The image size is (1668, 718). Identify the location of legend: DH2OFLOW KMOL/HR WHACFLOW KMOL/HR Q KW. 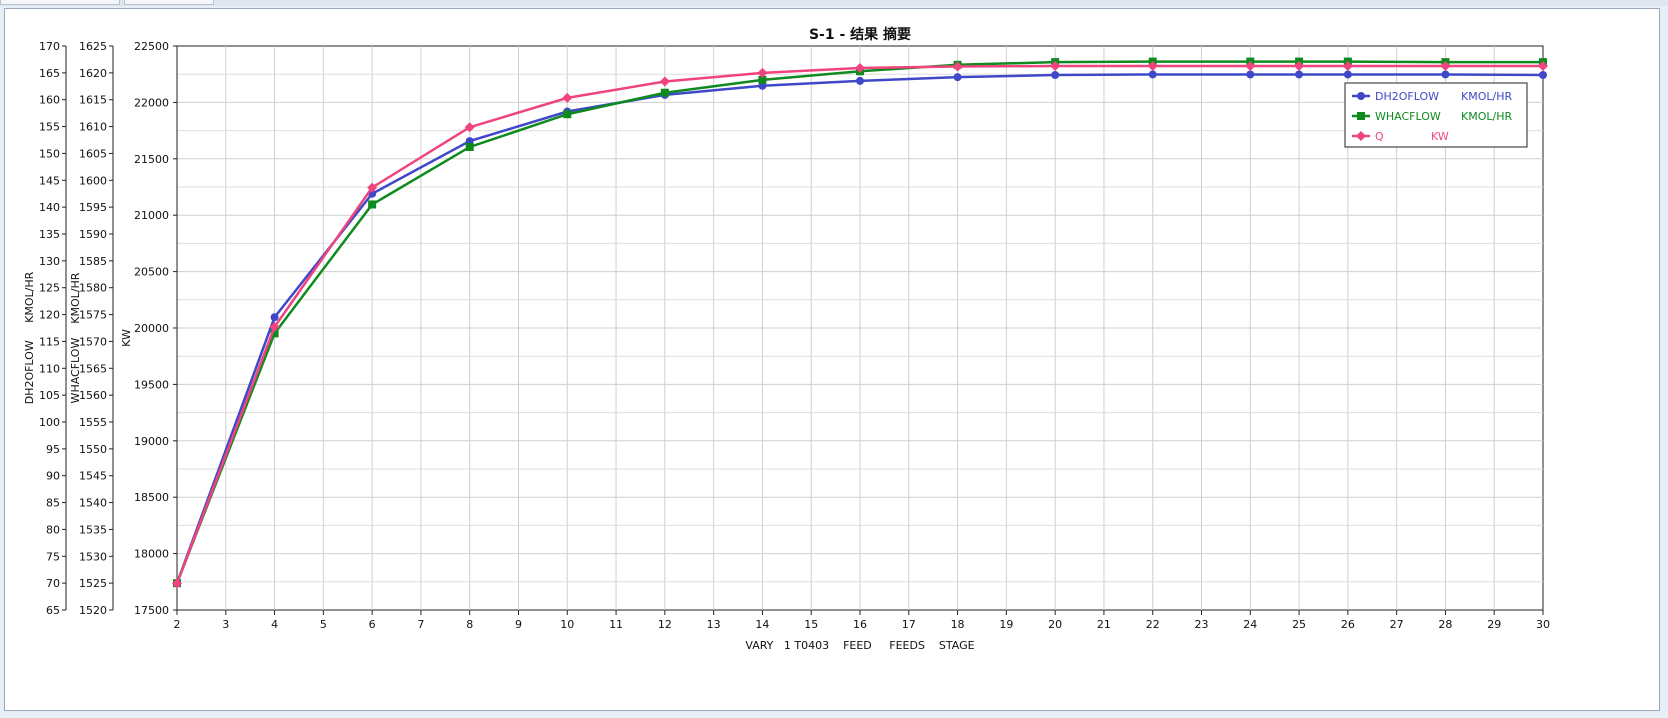
(1436, 115).